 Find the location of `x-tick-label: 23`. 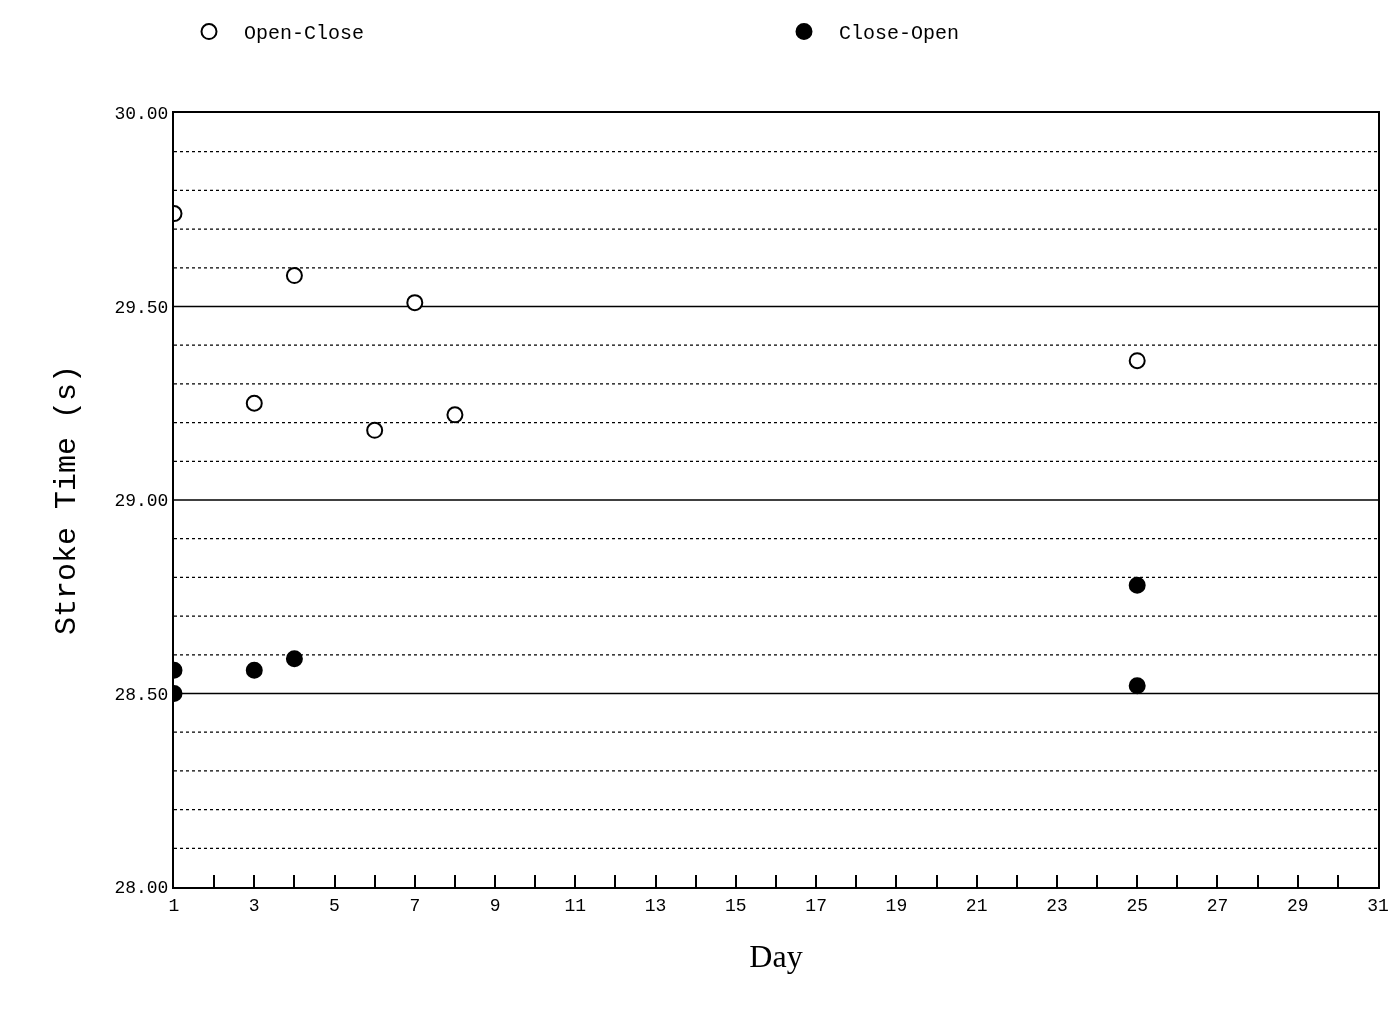

x-tick-label: 23 is located at coordinates (1057, 905).